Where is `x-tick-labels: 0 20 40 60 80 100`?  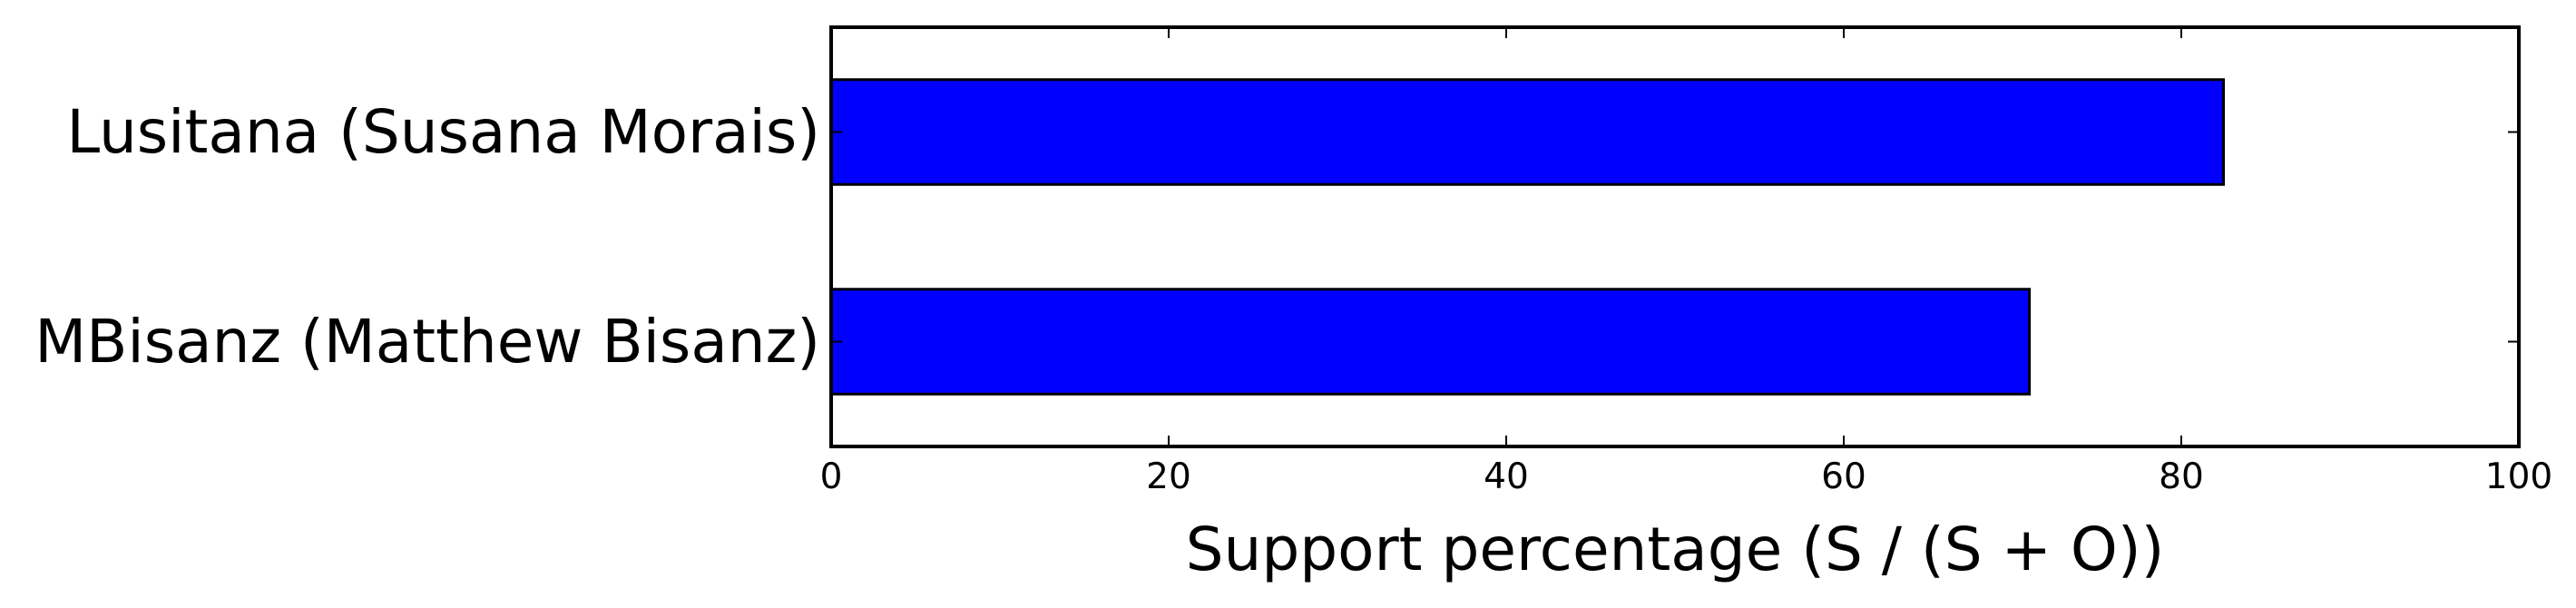
x-tick-labels: 0 20 40 60 80 100 is located at coordinates (1686, 477).